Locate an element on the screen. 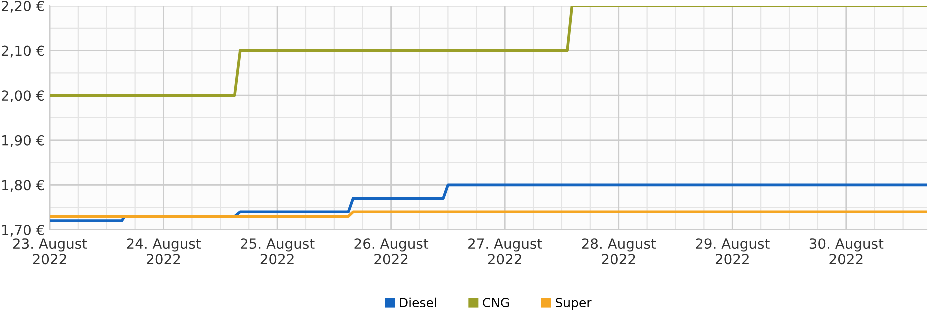 The height and width of the screenshot is (318, 940). y-tick-label: 1,90 € is located at coordinates (23, 141).